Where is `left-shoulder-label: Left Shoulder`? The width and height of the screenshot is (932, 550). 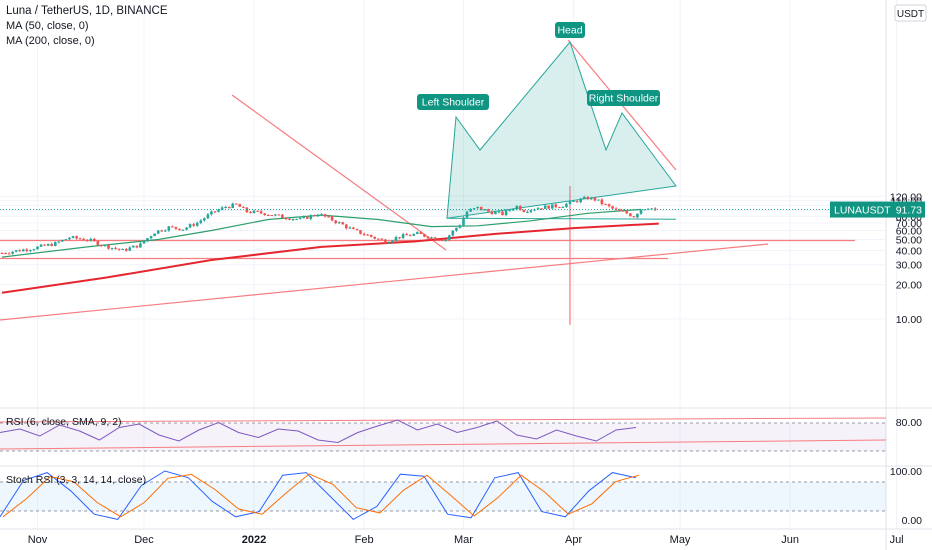 left-shoulder-label: Left Shoulder is located at coordinates (453, 102).